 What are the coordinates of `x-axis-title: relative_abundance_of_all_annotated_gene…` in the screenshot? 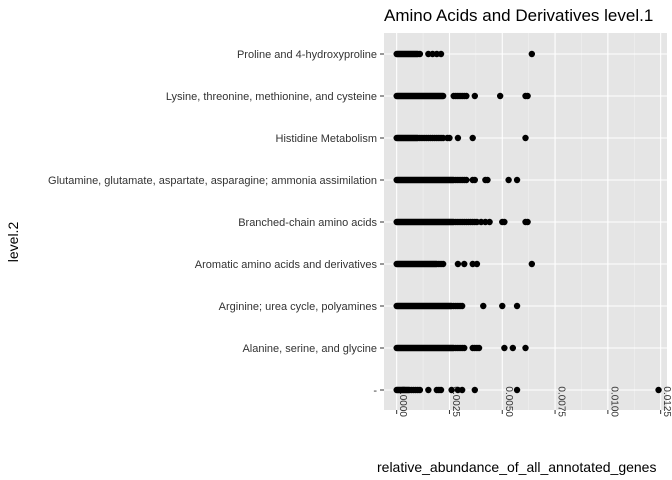 It's located at (516, 467).